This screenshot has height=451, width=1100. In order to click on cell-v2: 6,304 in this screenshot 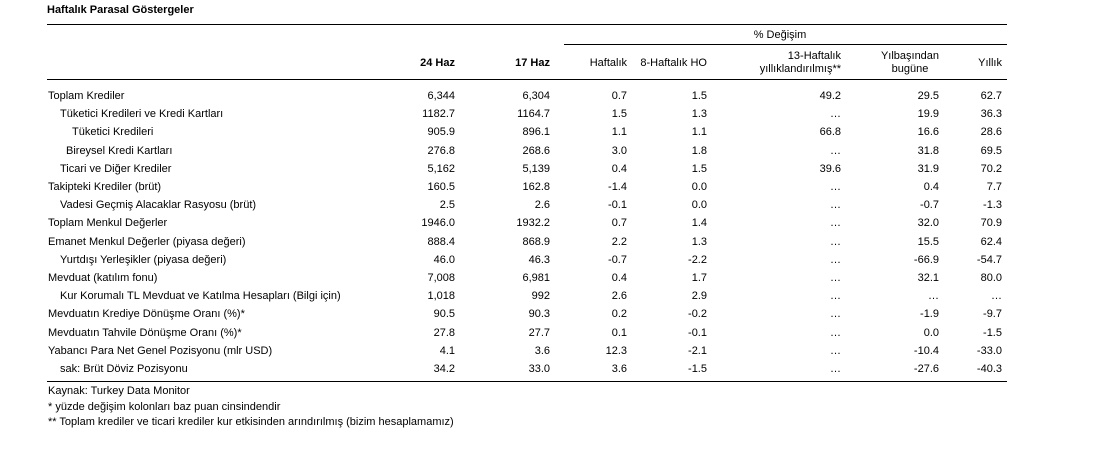, I will do `click(536, 96)`.